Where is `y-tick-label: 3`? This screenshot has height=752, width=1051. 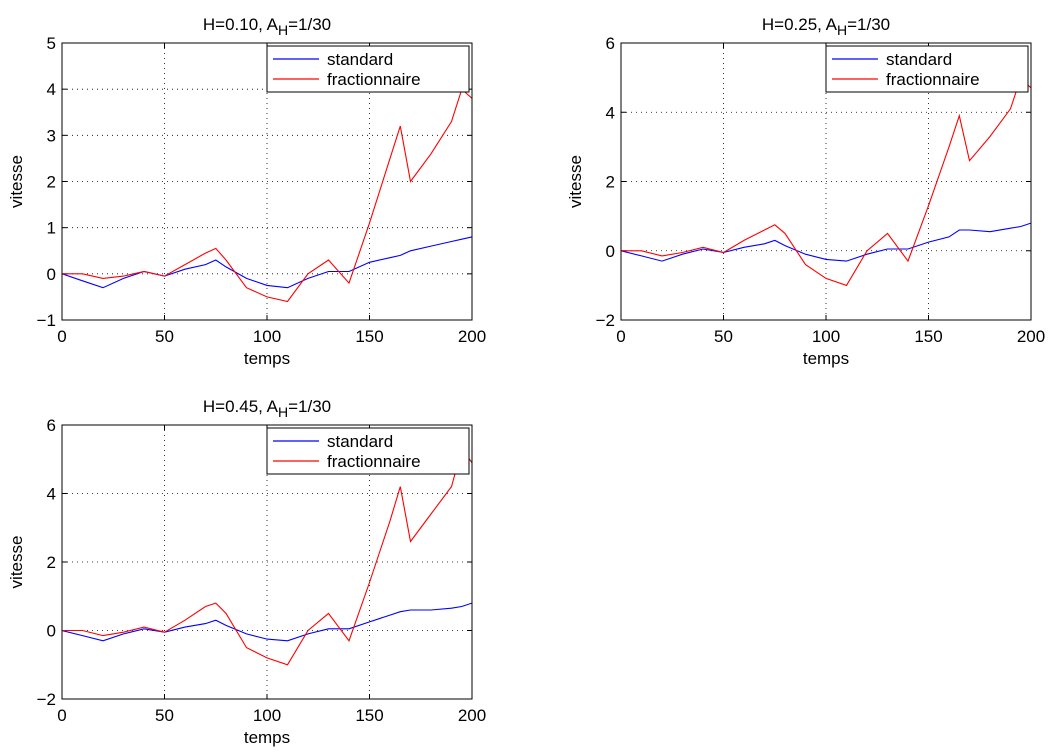 y-tick-label: 3 is located at coordinates (51, 135).